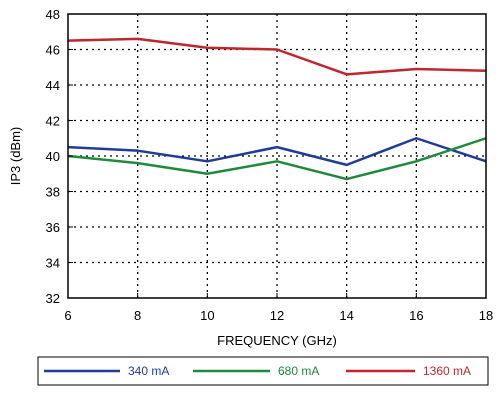 This screenshot has width=496, height=410. What do you see at coordinates (486, 315) in the screenshot?
I see `x-tick-label: 18` at bounding box center [486, 315].